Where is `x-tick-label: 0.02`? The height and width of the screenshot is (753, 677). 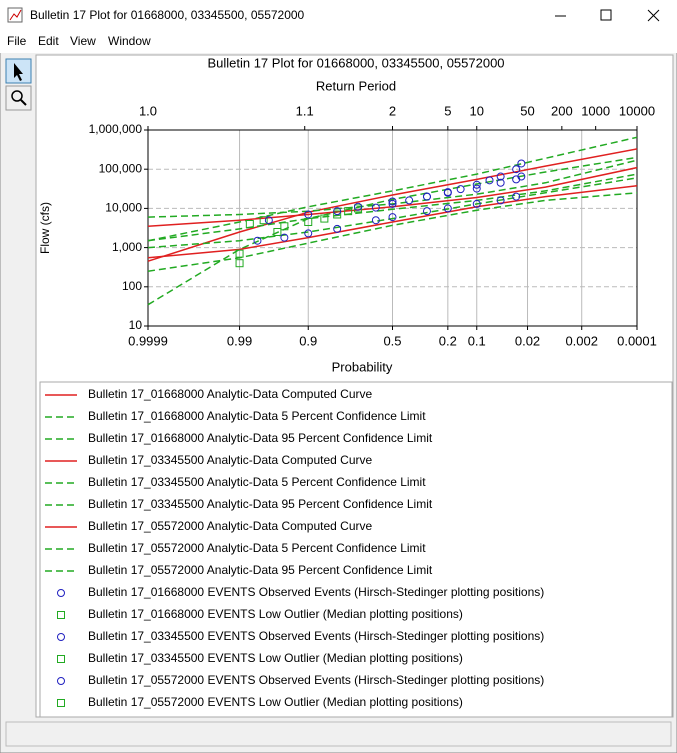 x-tick-label: 0.02 is located at coordinates (527, 340).